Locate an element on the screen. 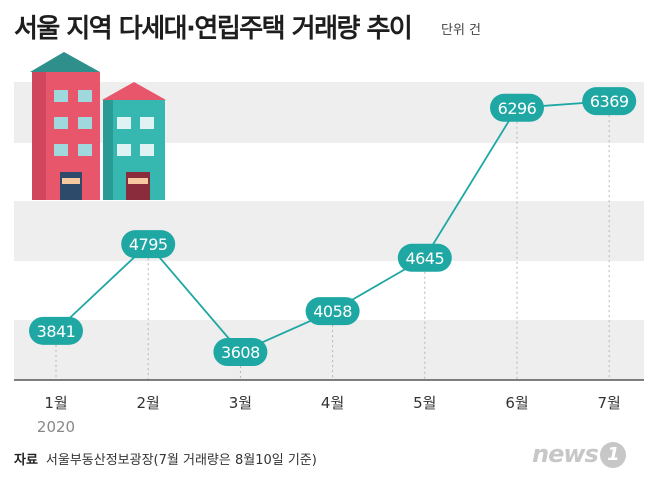  x-tick-label: 7월 is located at coordinates (609, 403).